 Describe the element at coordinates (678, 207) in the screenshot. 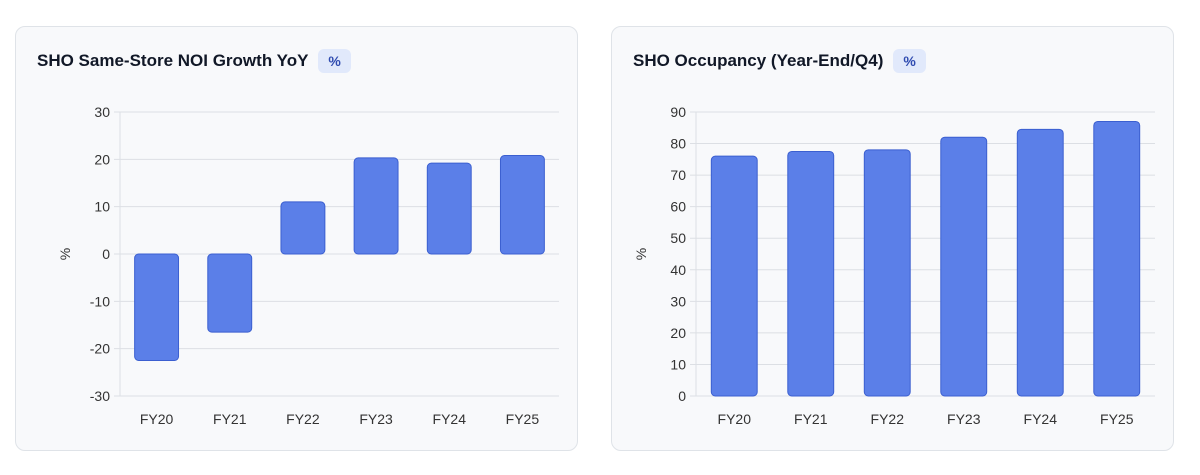

I see `y-tick-label: 60` at that location.